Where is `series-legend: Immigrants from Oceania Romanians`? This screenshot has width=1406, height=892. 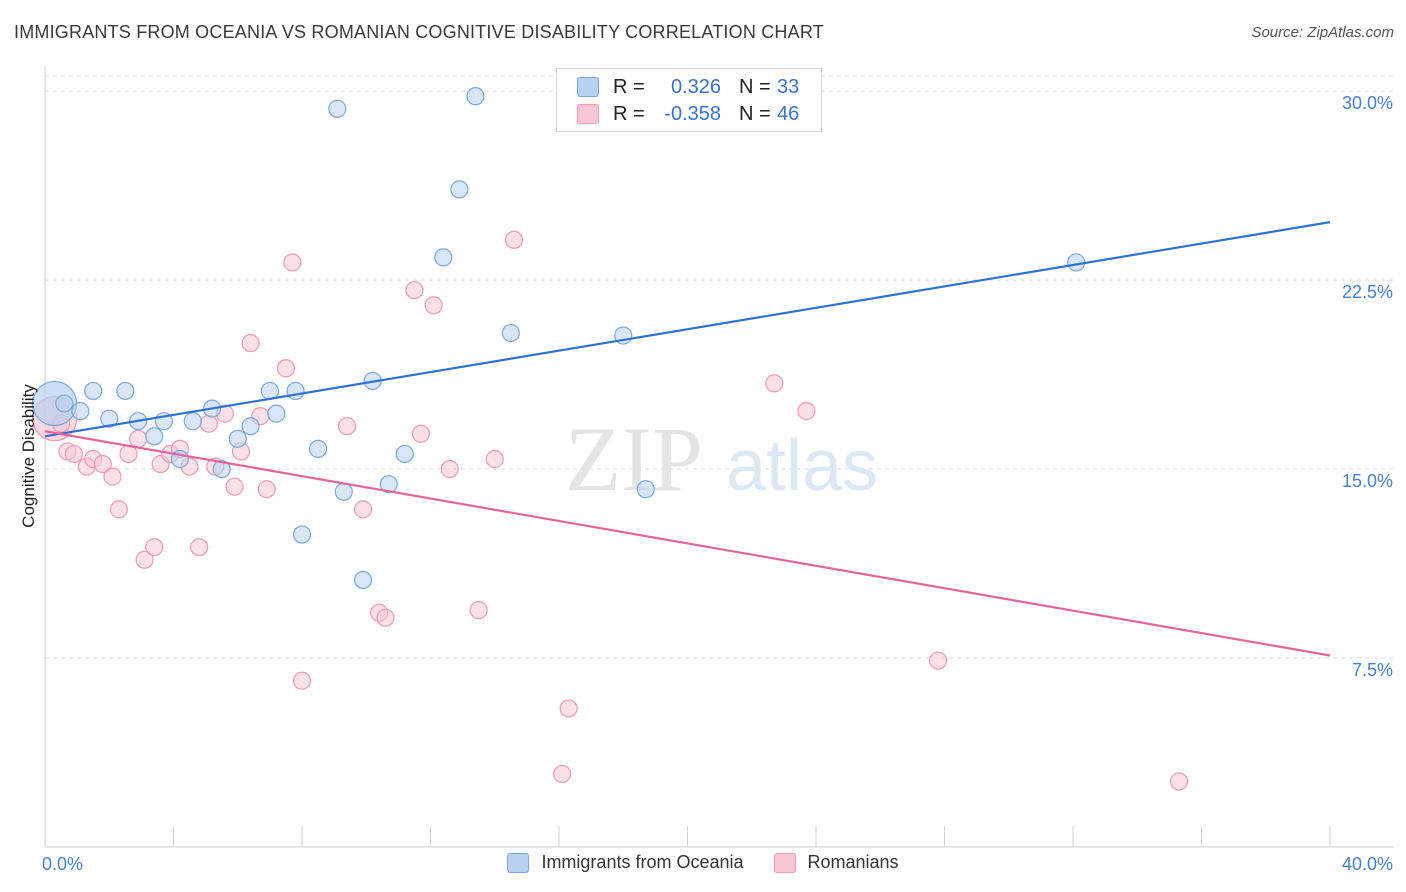
series-legend: Immigrants from Oceania Romanians is located at coordinates (703, 862).